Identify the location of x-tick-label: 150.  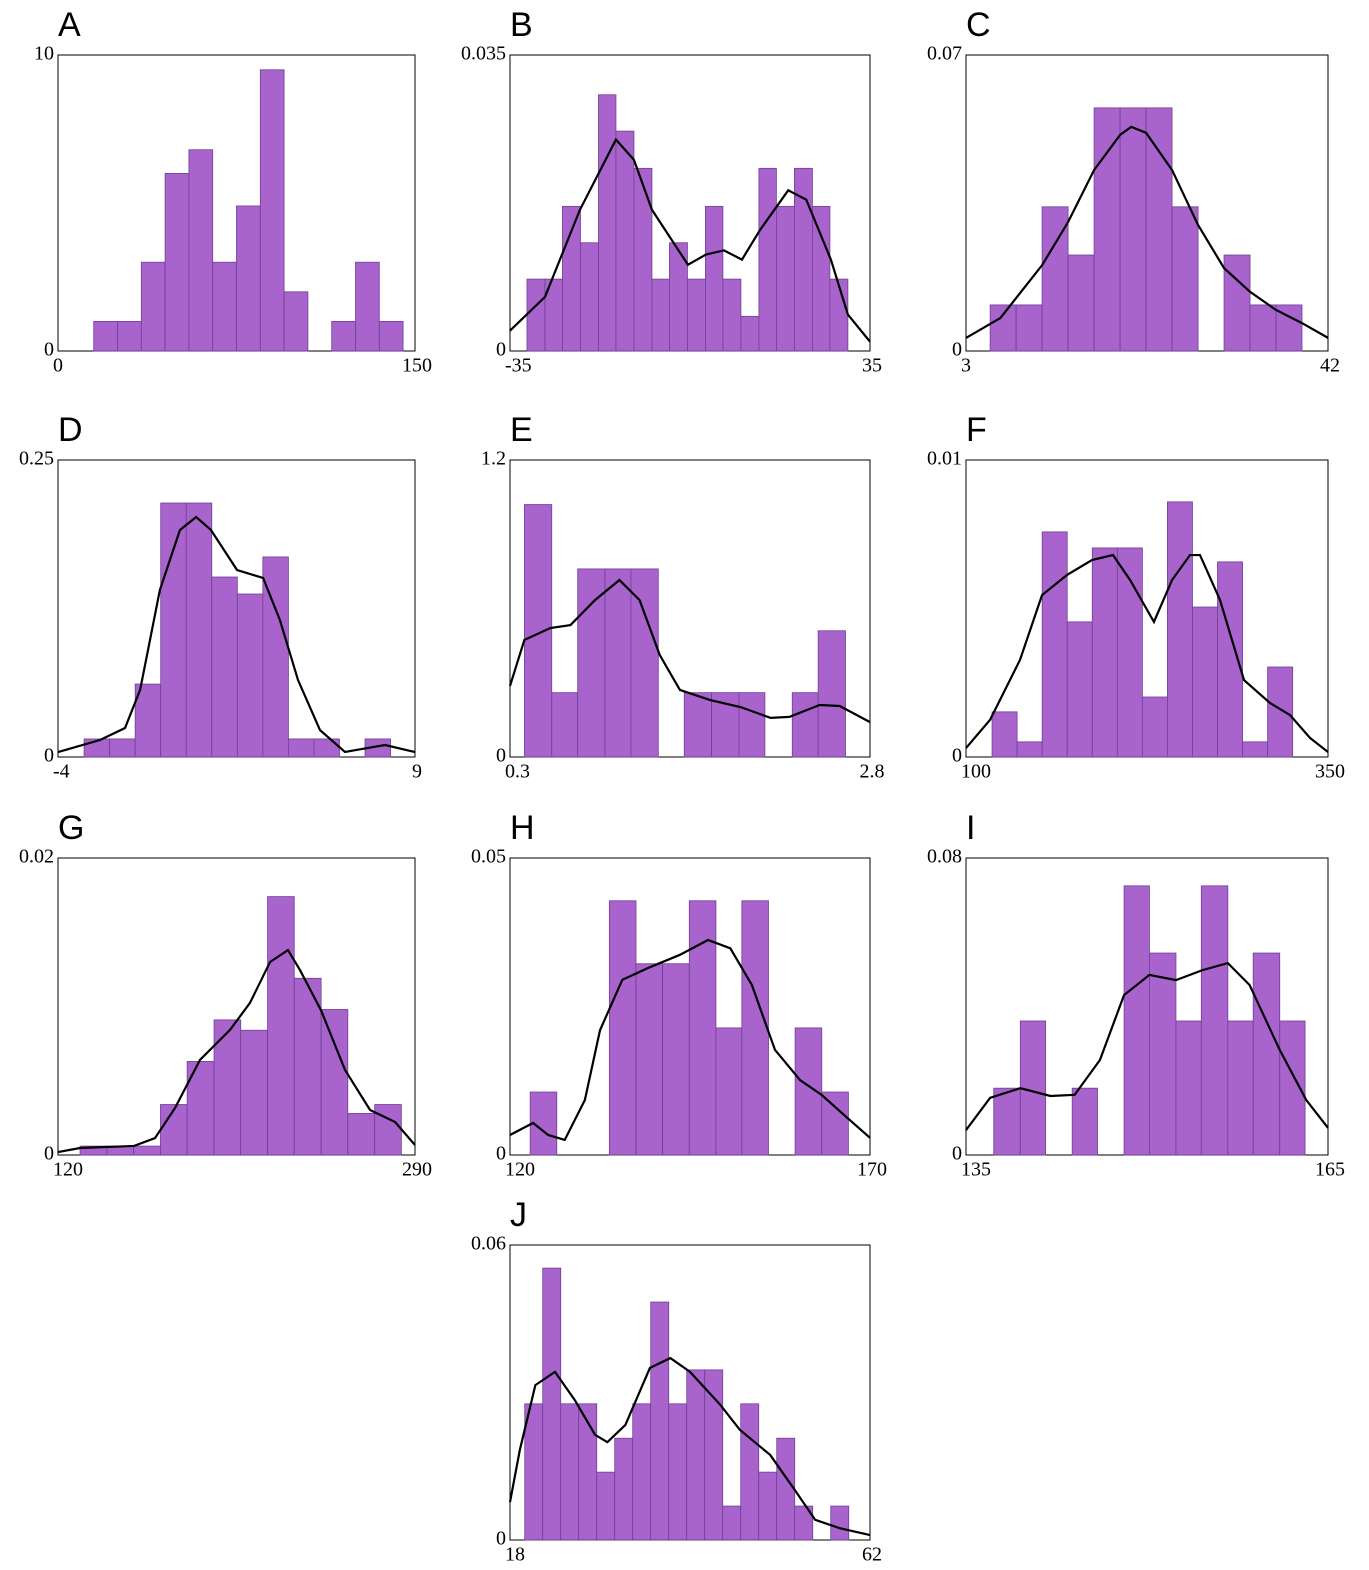
(417, 366).